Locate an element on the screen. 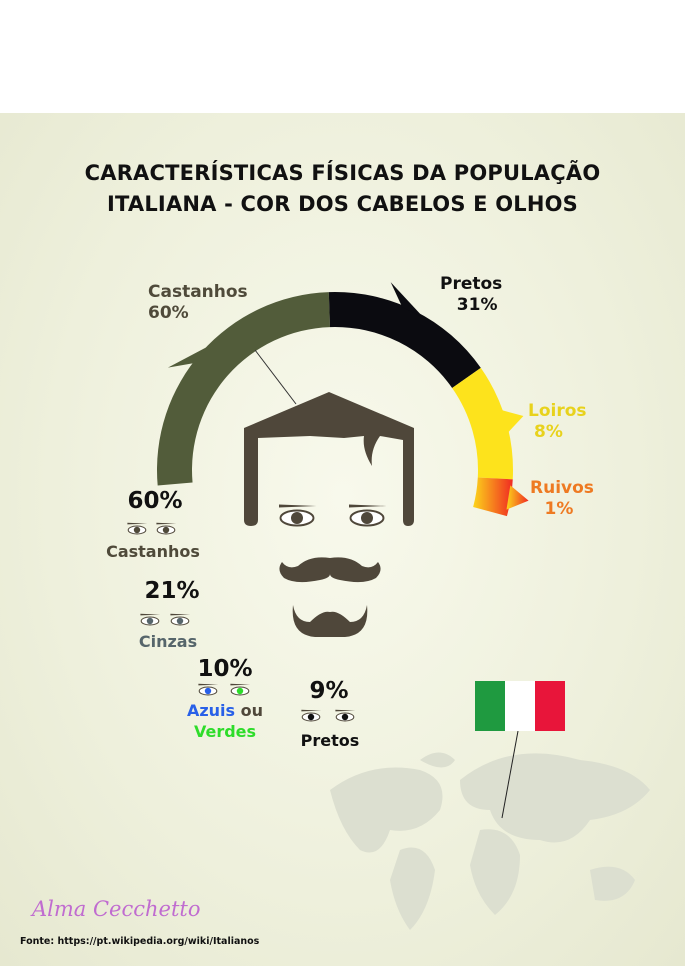 The height and width of the screenshot is (966, 685). castanhos-pointer-line is located at coordinates (275, 377).